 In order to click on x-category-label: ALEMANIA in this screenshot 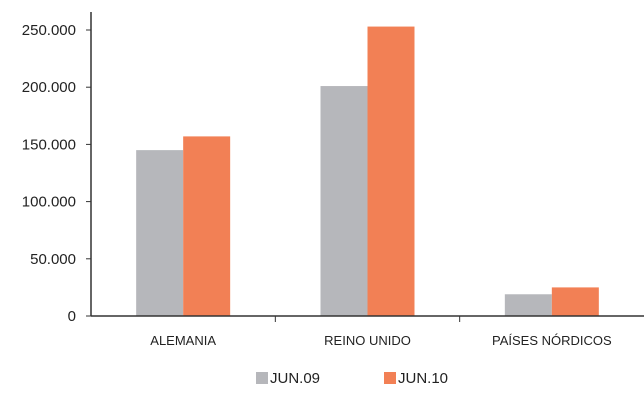, I will do `click(183, 340)`.